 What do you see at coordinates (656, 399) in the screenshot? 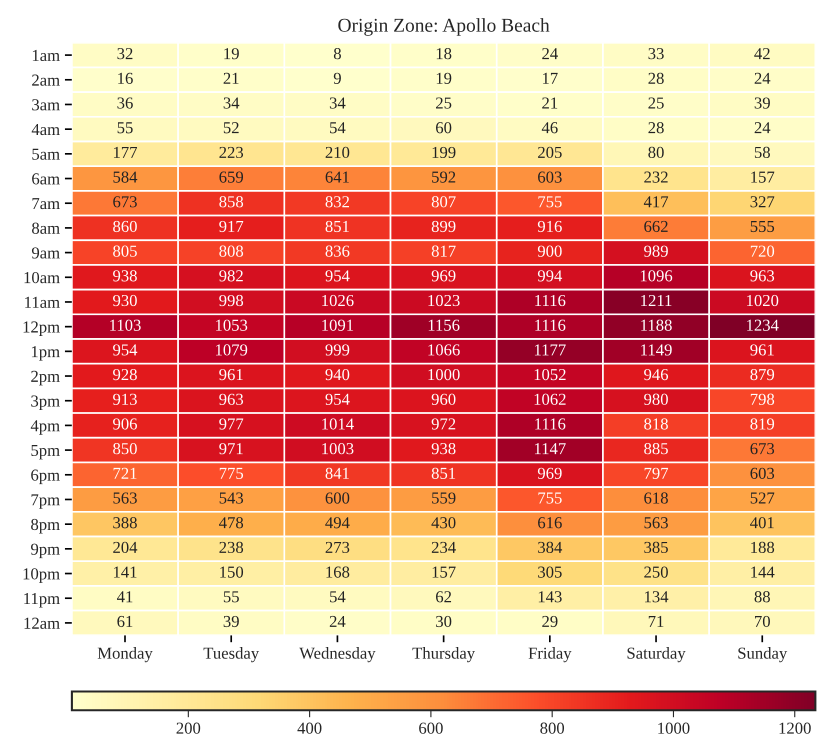
I see `data-label: 980` at bounding box center [656, 399].